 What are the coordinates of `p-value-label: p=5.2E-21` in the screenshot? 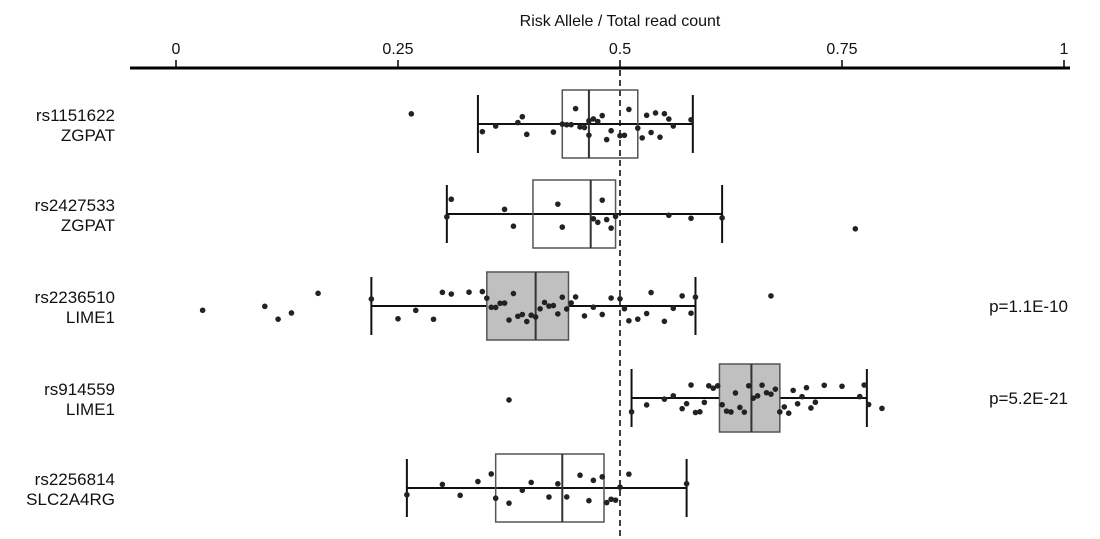 It's located at (1028, 398).